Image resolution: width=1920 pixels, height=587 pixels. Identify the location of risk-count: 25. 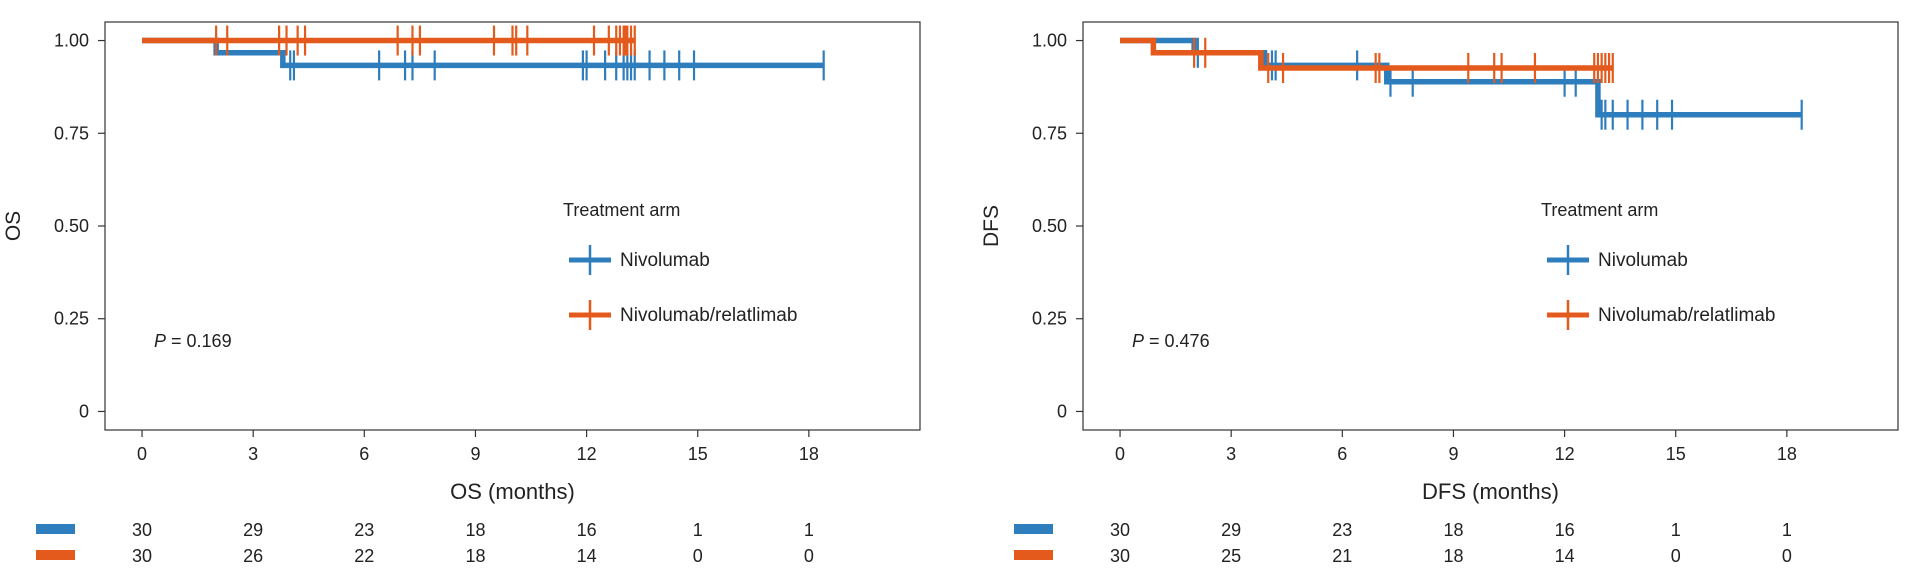
(1231, 556).